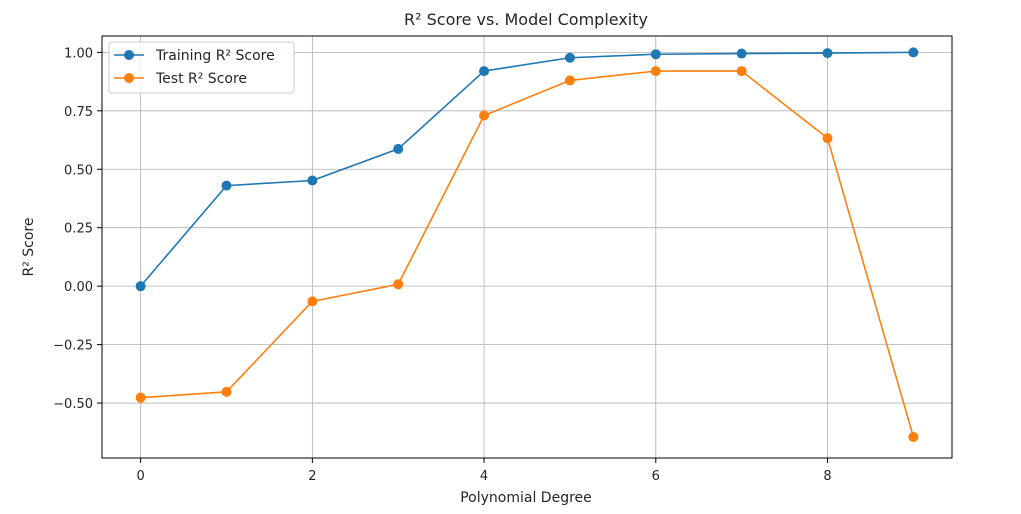 The image size is (1021, 514). I want to click on y-axis-label: R² Score, so click(29, 246).